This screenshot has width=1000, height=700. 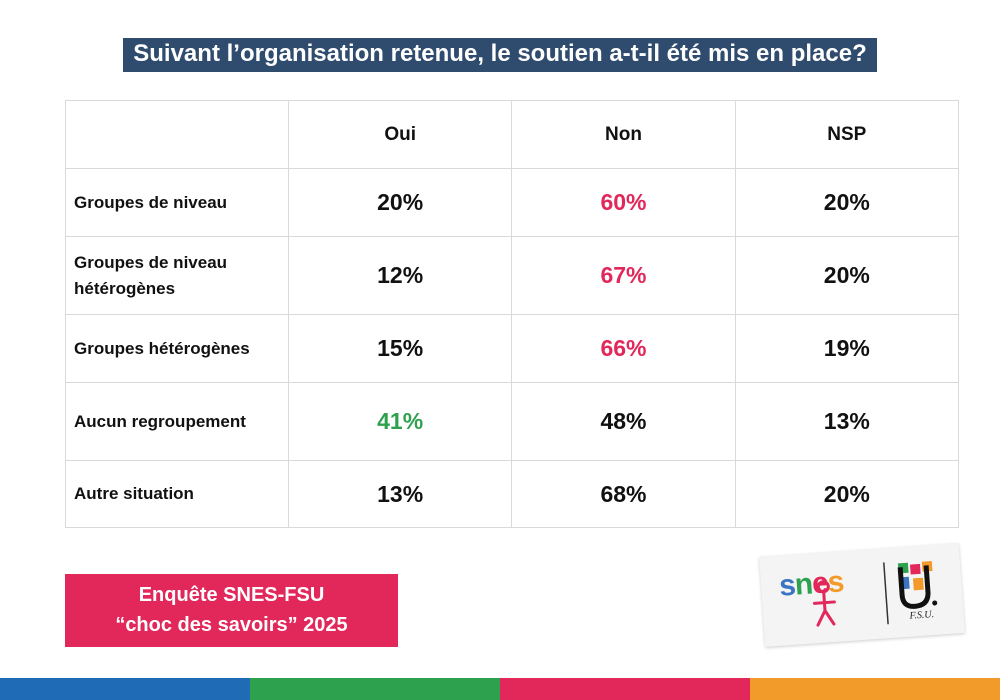 I want to click on table-header-row: Oui Non NSP, so click(x=512, y=134).